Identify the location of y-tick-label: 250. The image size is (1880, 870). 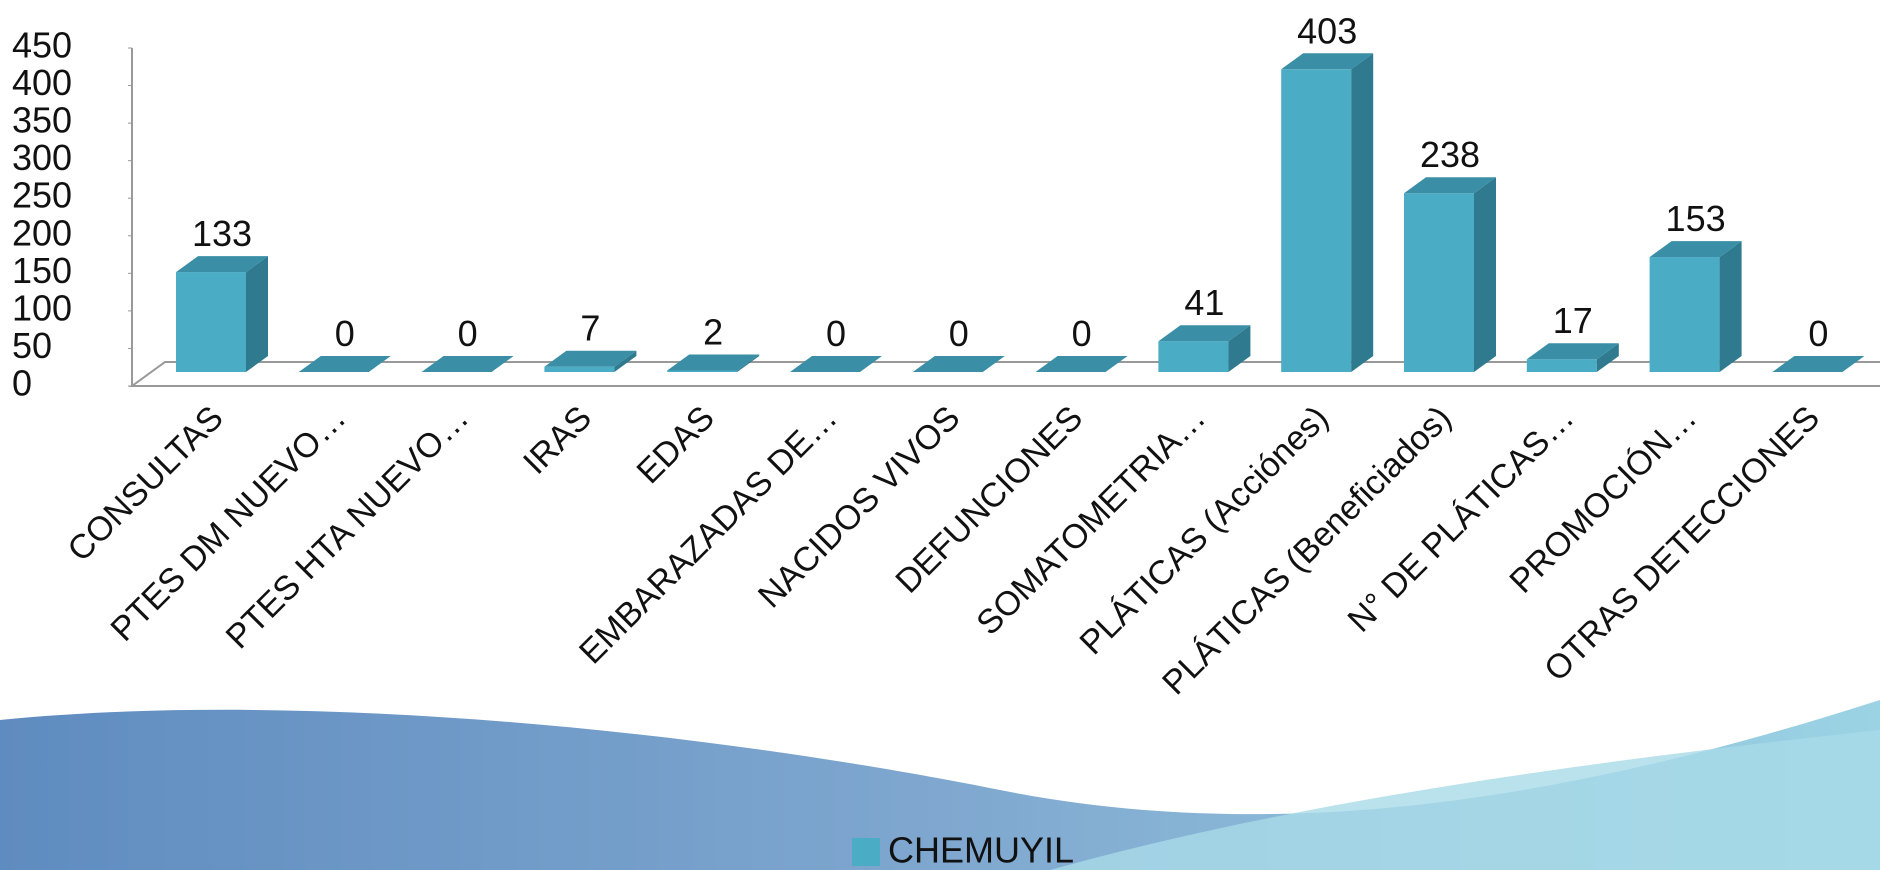
(42, 195).